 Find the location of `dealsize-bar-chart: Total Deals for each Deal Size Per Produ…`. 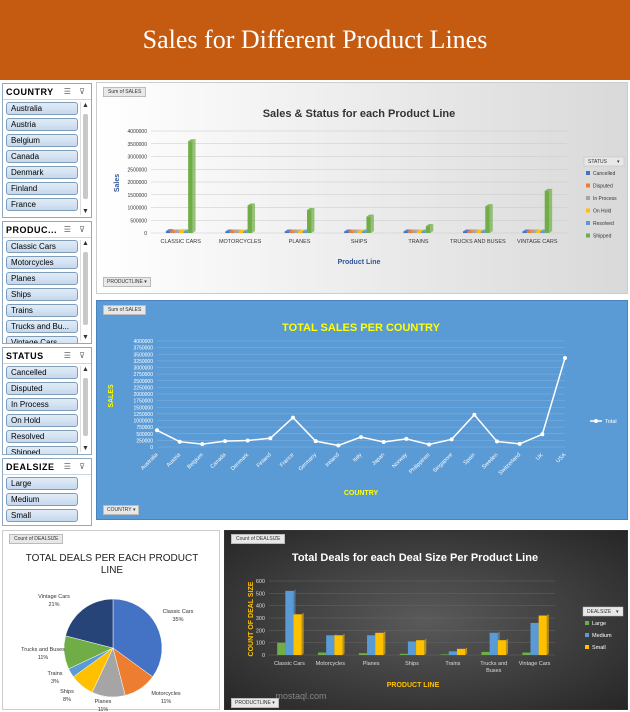

dealsize-bar-chart: Total Deals for each Deal Size Per Produ… is located at coordinates (436, 626).